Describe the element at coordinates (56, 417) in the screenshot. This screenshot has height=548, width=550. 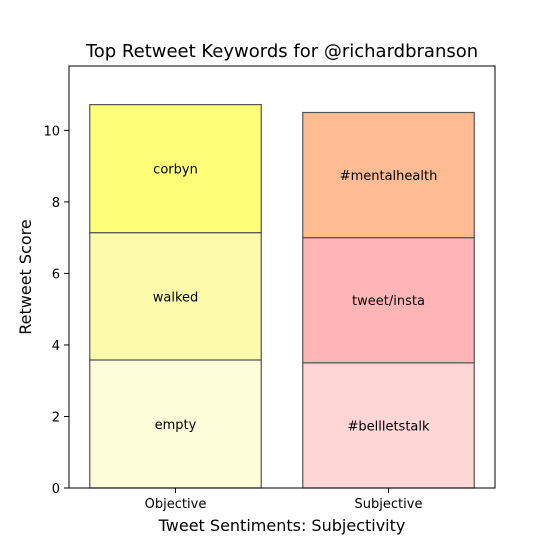
I see `y-tick-label: 2` at that location.